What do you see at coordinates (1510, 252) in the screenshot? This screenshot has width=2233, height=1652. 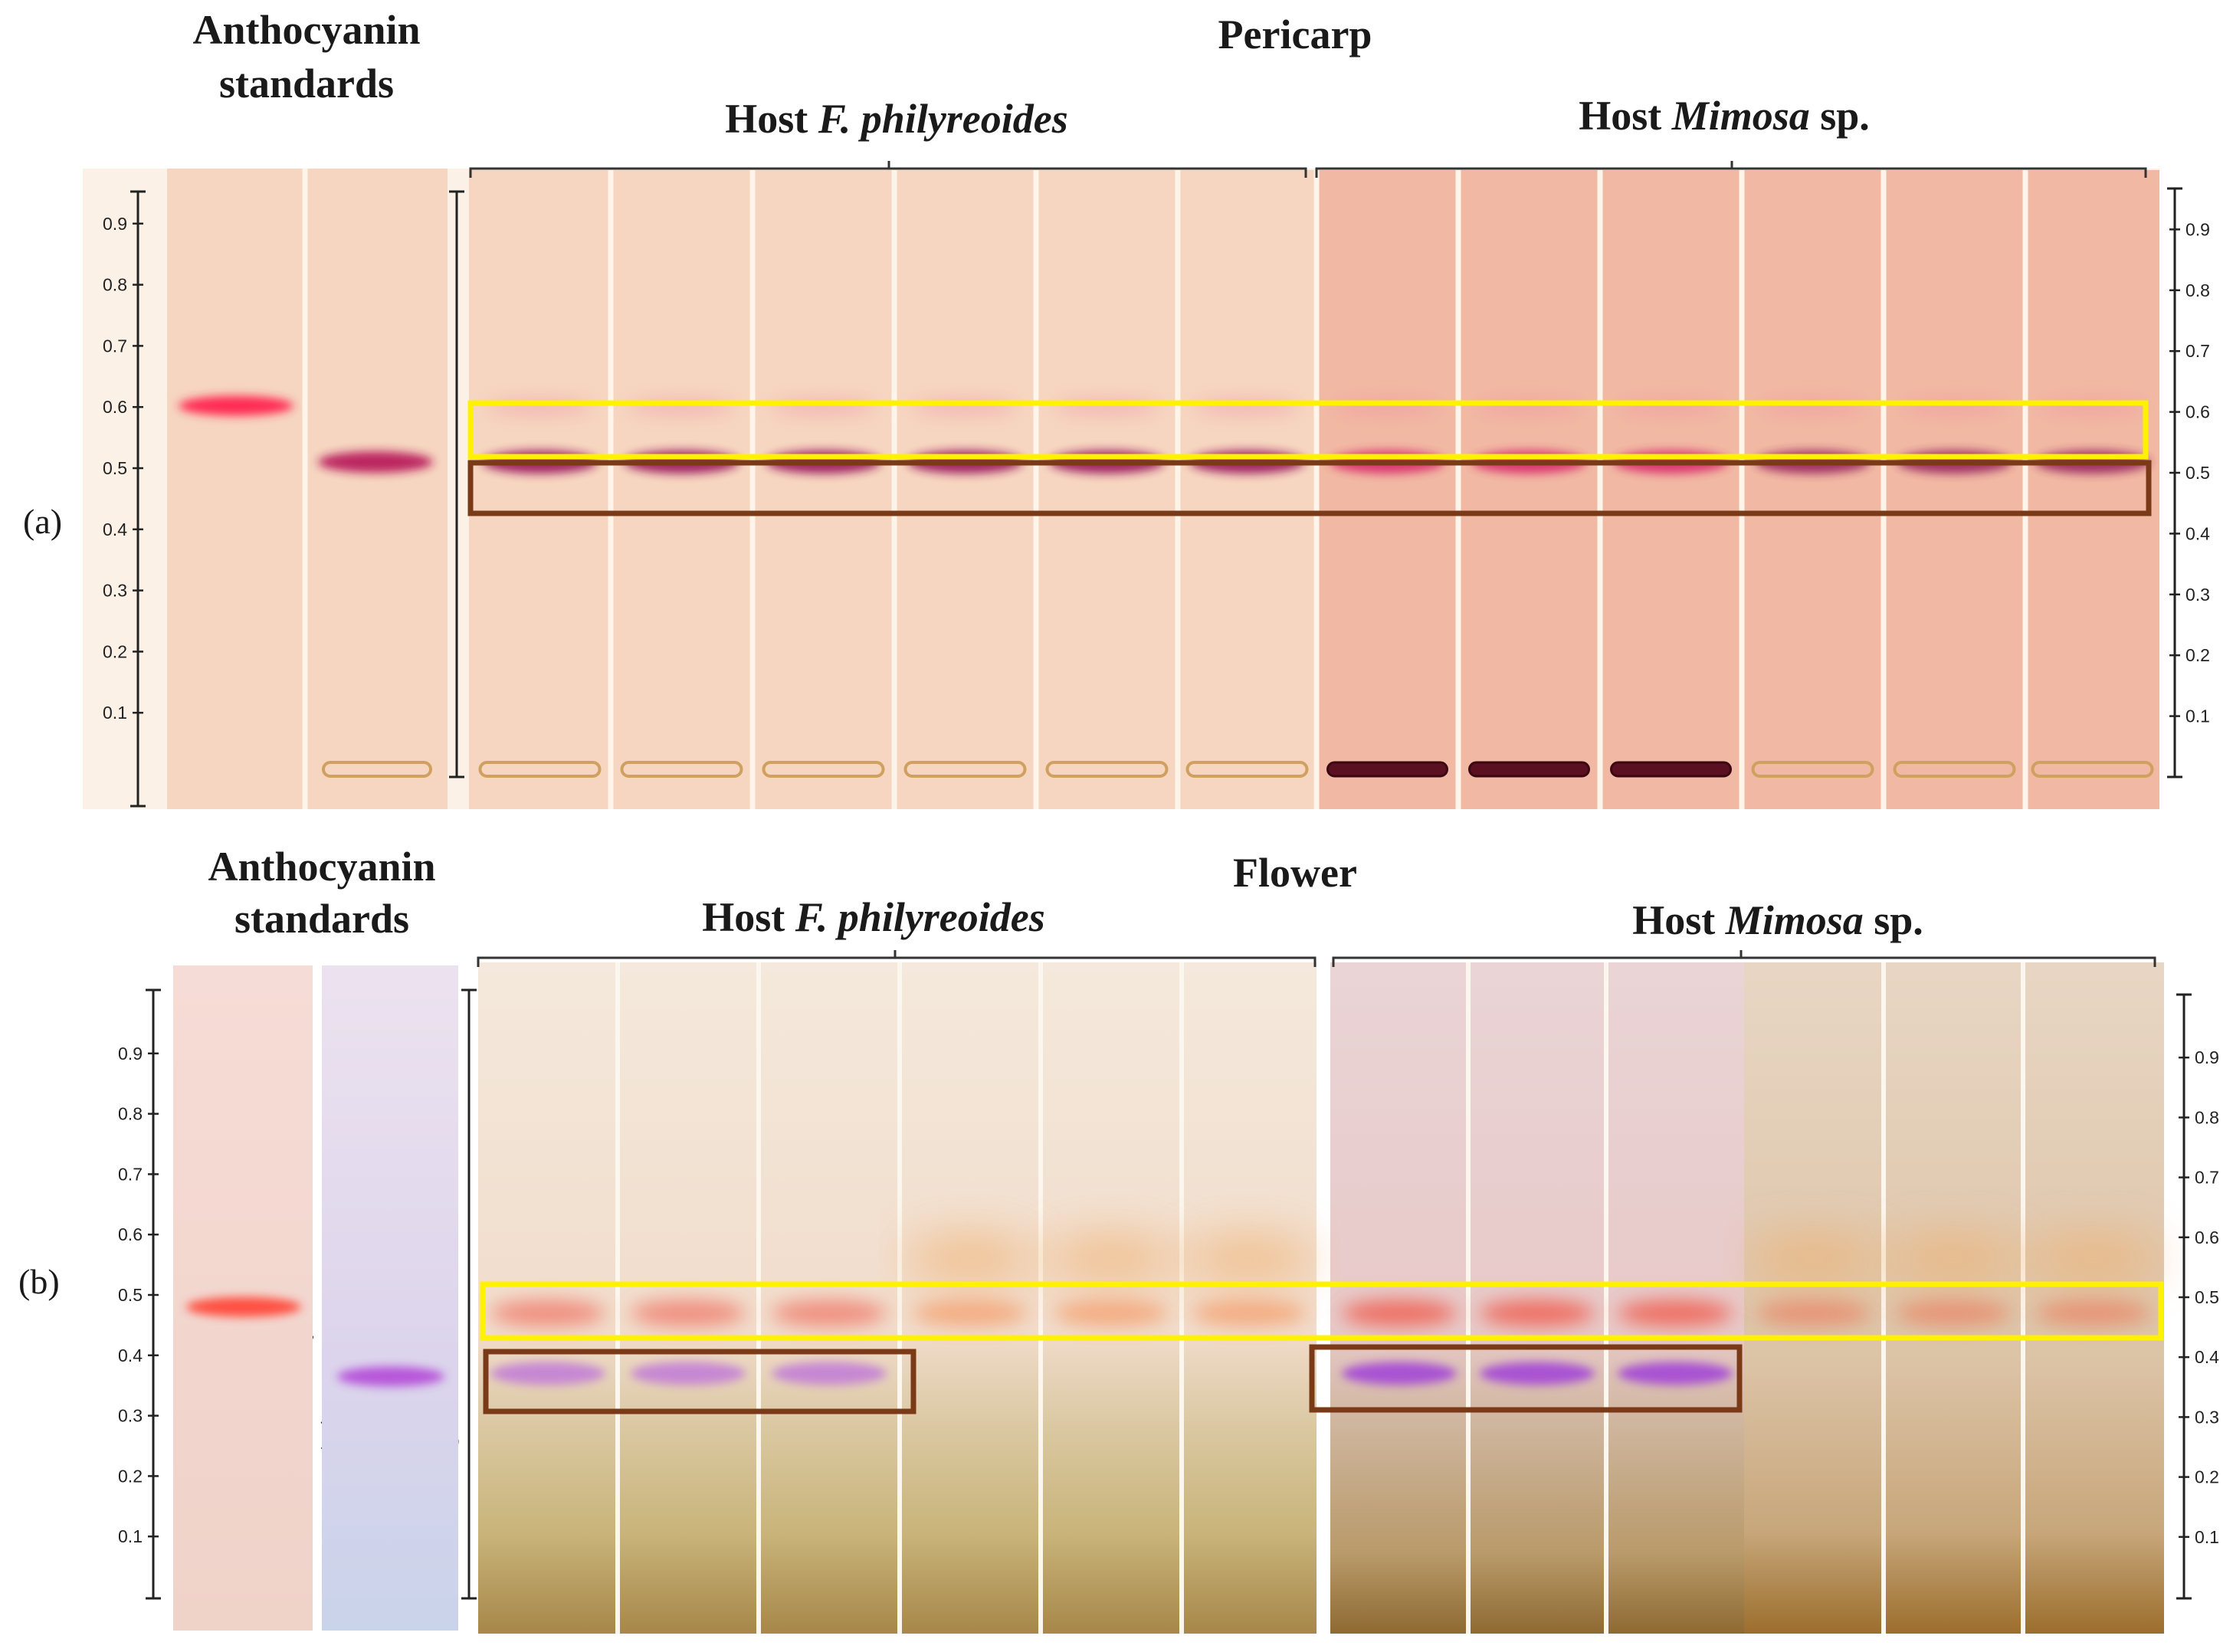 I see `panel-a-host2-freeze-dried: Freeze-dried` at bounding box center [1510, 252].